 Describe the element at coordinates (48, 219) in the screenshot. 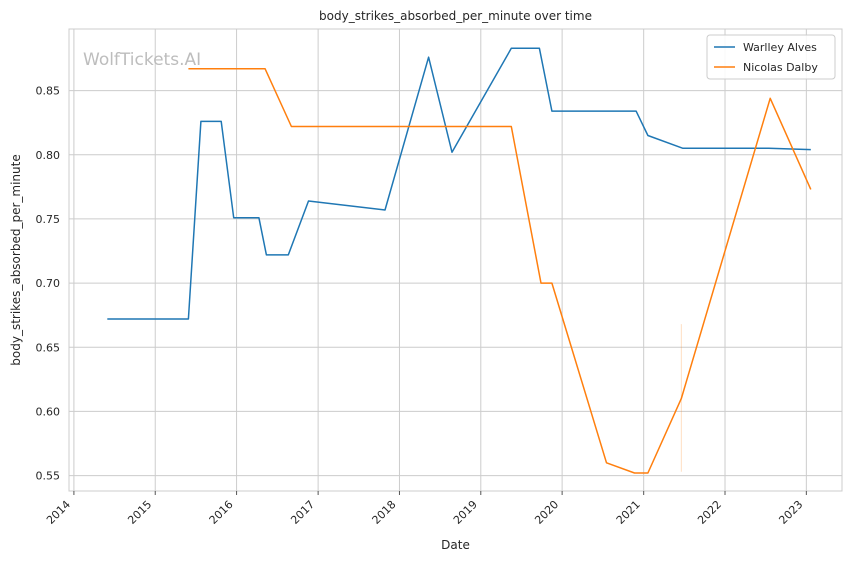

I see `y-tick-label: 0.75` at that location.